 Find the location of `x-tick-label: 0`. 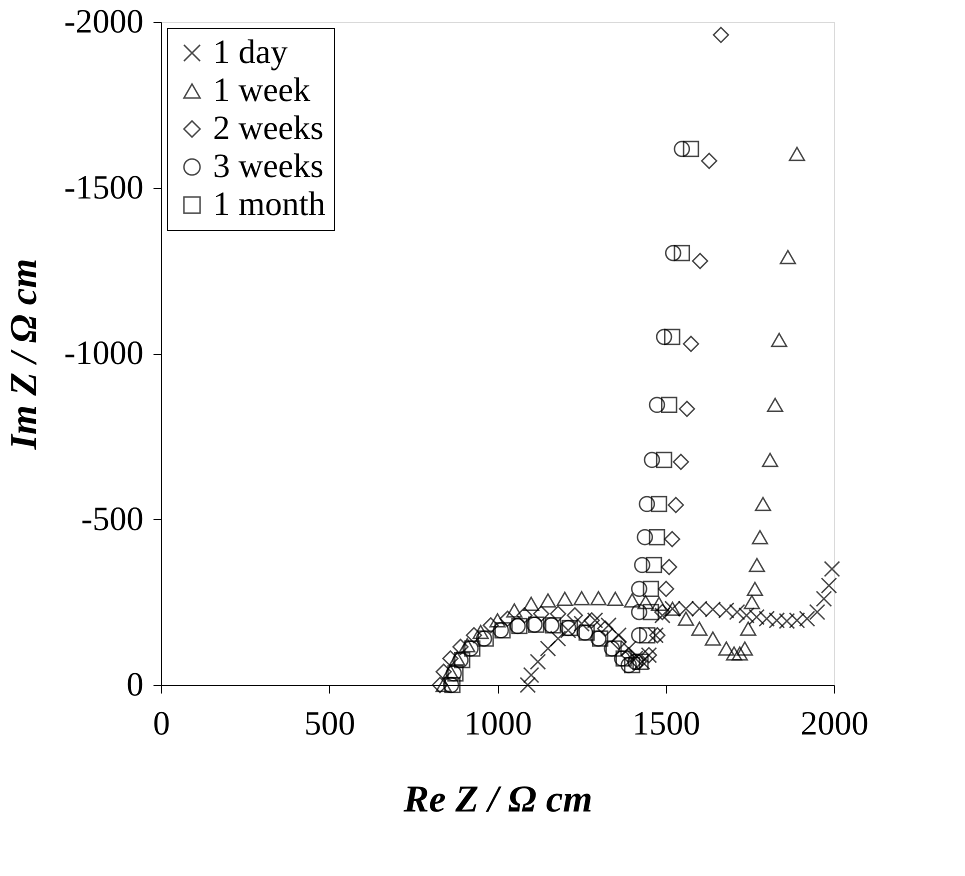

x-tick-label: 0 is located at coordinates (161, 724).